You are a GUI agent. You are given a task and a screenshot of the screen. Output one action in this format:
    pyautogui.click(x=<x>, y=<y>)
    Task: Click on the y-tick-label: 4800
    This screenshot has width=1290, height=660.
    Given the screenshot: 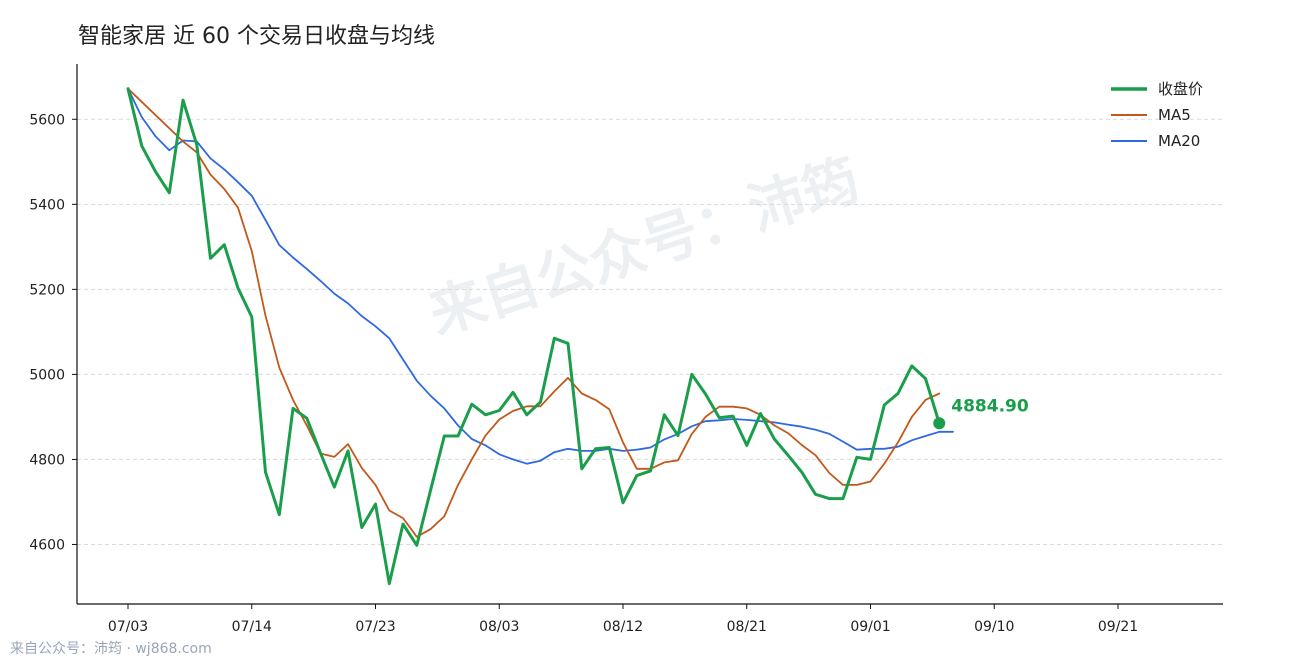 What is the action you would take?
    pyautogui.click(x=47, y=460)
    